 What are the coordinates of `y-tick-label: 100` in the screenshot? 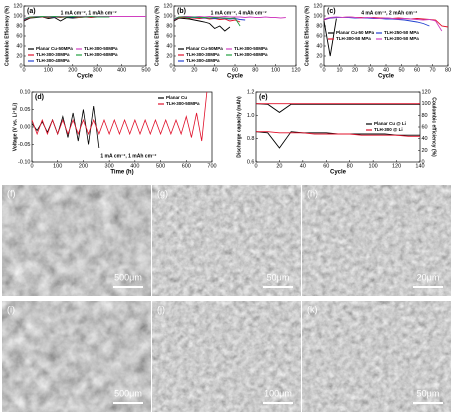 It's located at (317, 16).